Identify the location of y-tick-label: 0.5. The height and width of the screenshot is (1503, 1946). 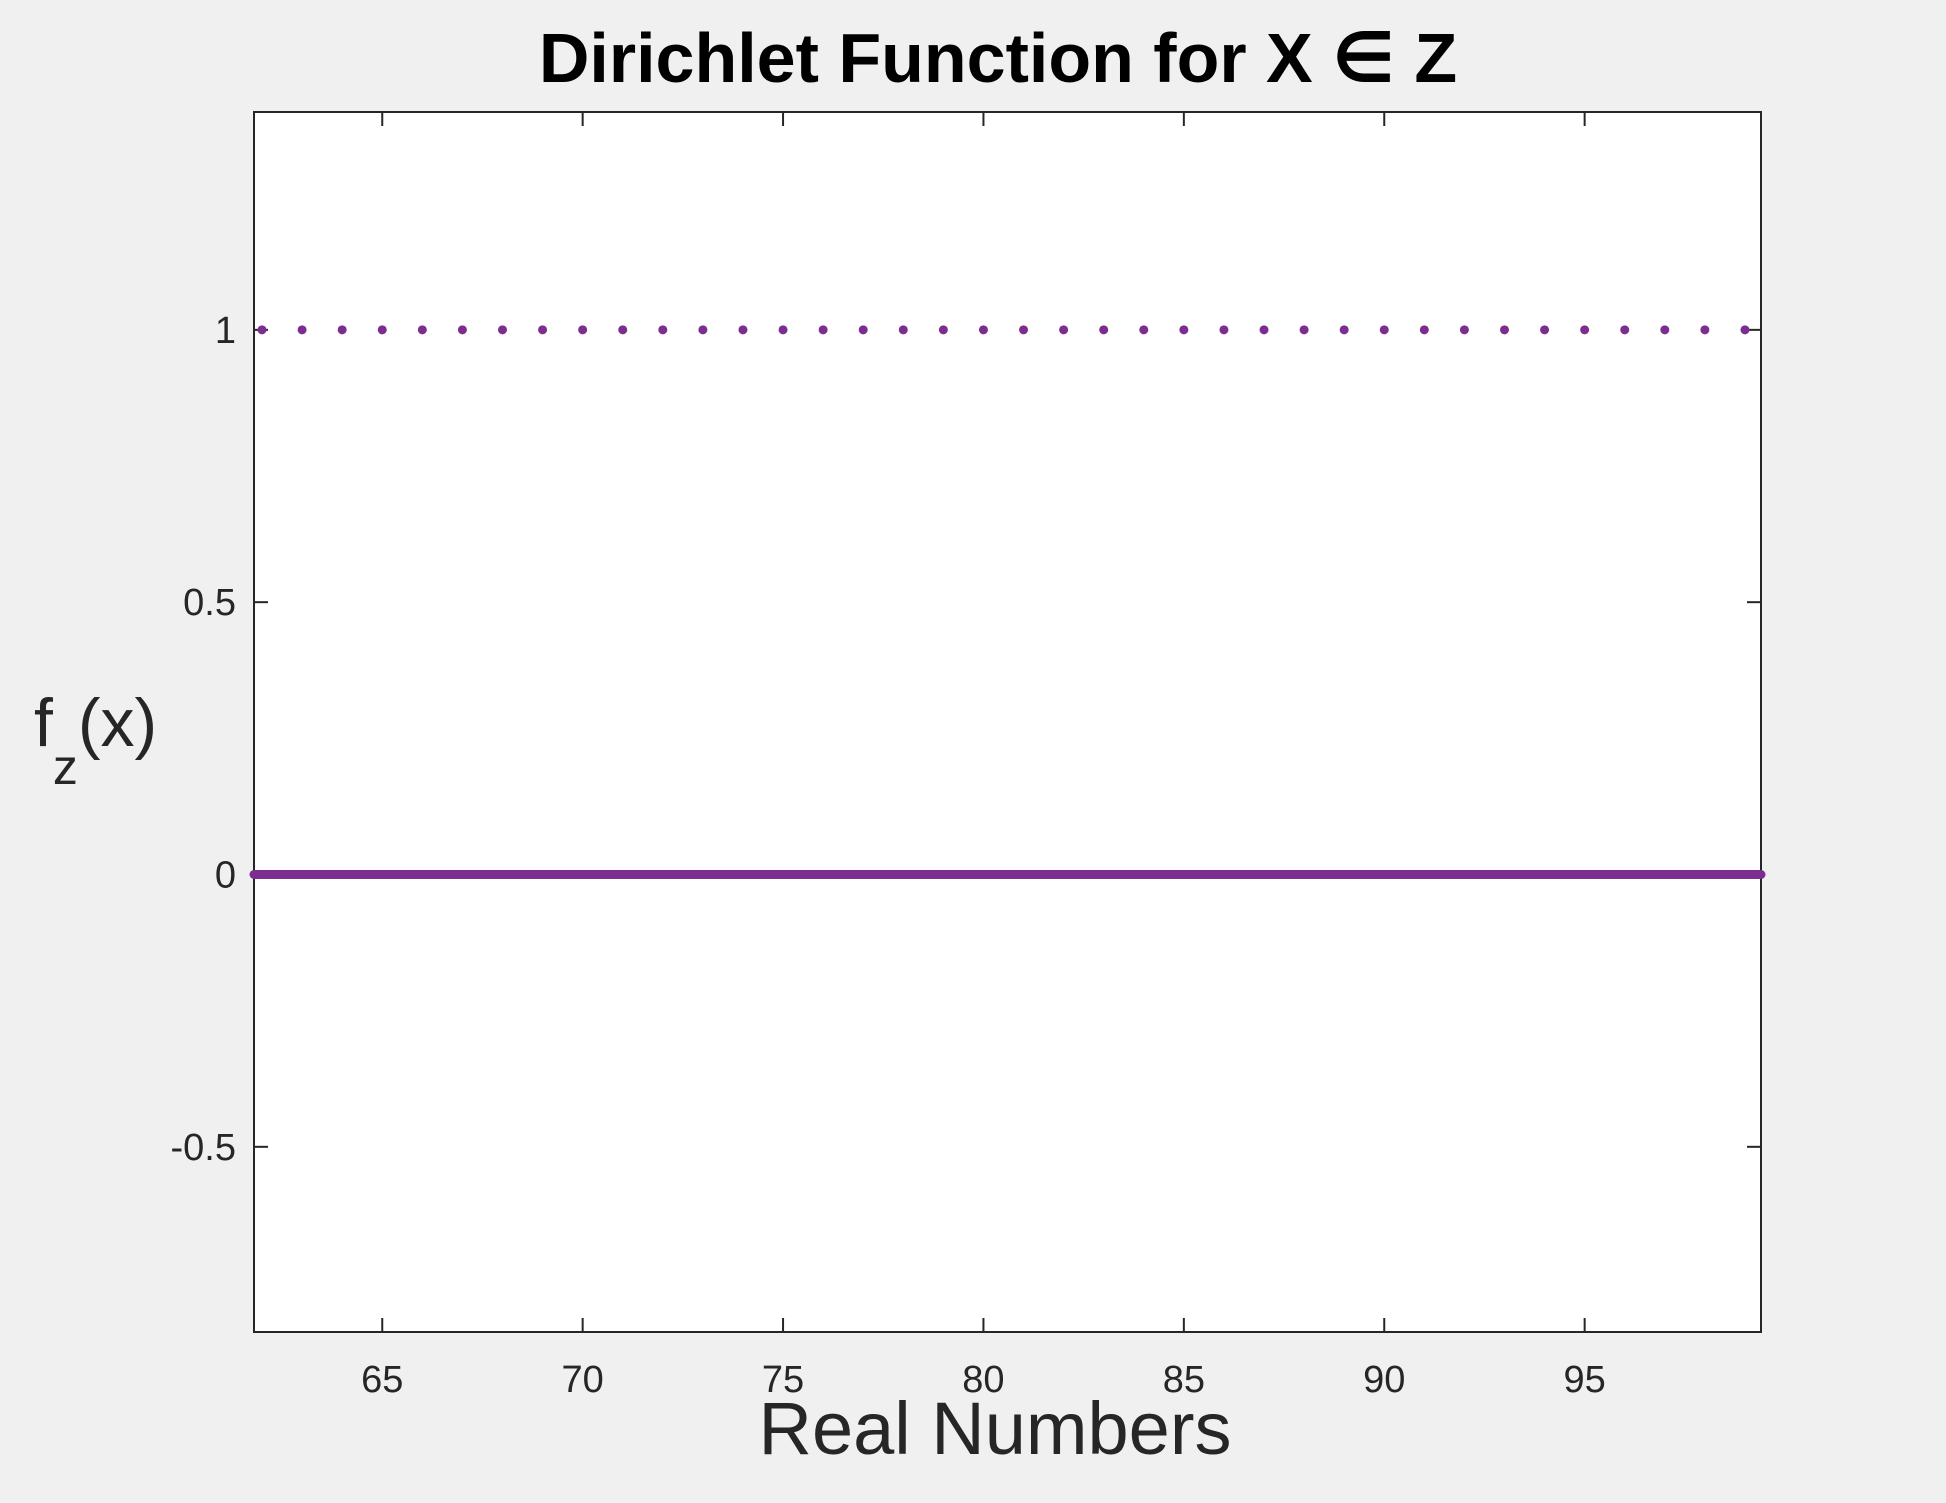
(209, 603).